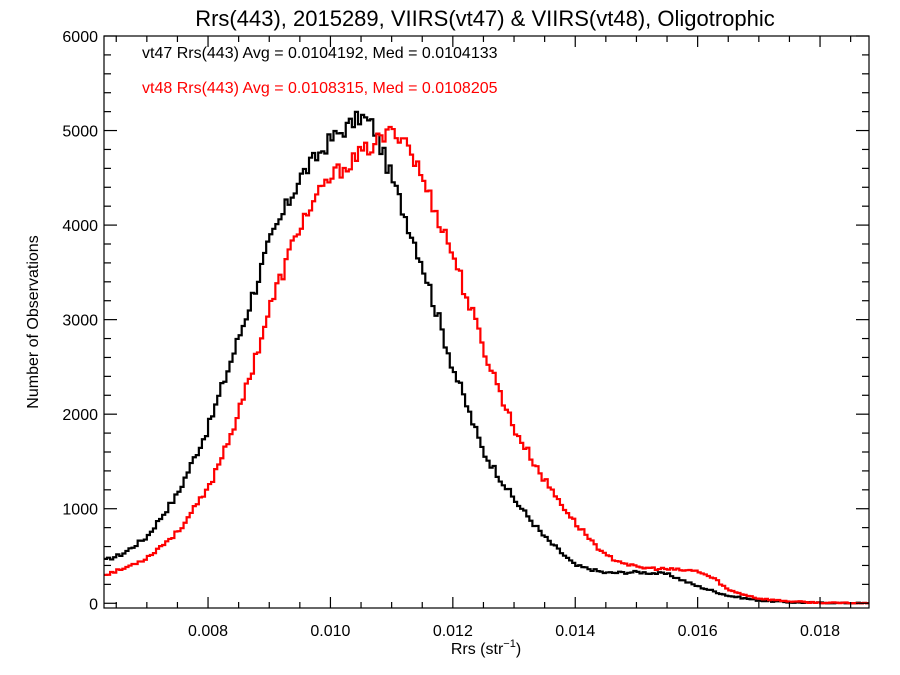 Image resolution: width=900 pixels, height=675 pixels. What do you see at coordinates (80, 510) in the screenshot?
I see `y-tick-label: 1000` at bounding box center [80, 510].